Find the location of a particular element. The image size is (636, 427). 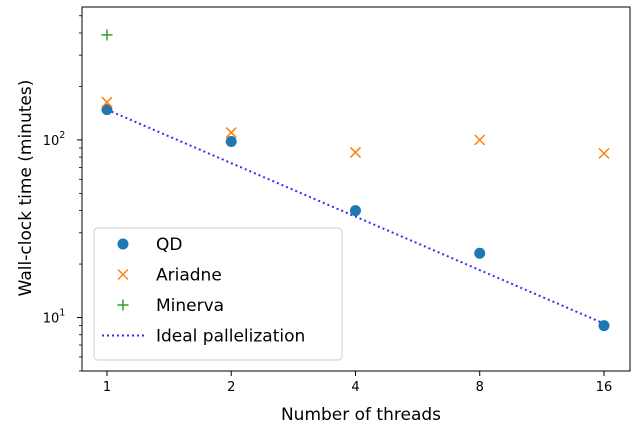

legend-label: QD is located at coordinates (169, 245).